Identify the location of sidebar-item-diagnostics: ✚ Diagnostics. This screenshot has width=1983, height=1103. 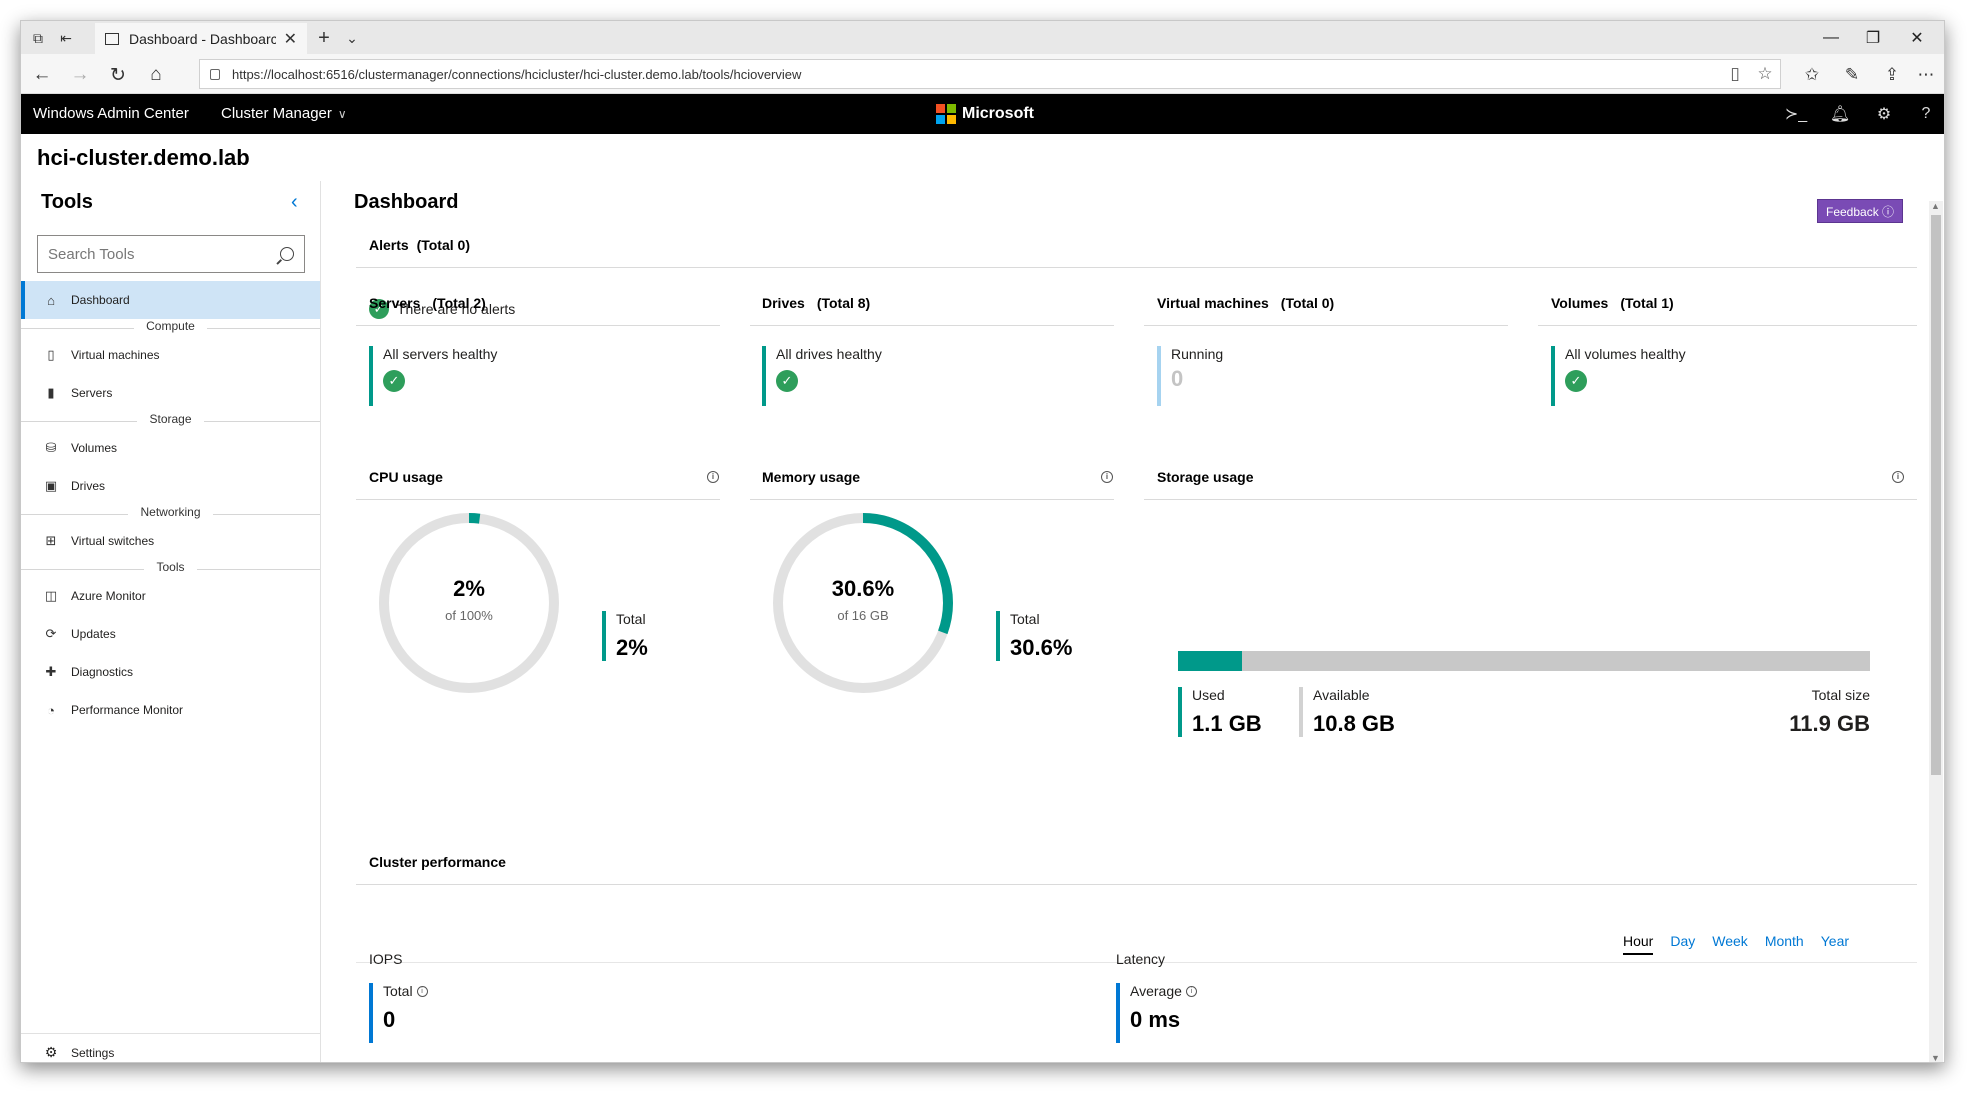
(170, 672).